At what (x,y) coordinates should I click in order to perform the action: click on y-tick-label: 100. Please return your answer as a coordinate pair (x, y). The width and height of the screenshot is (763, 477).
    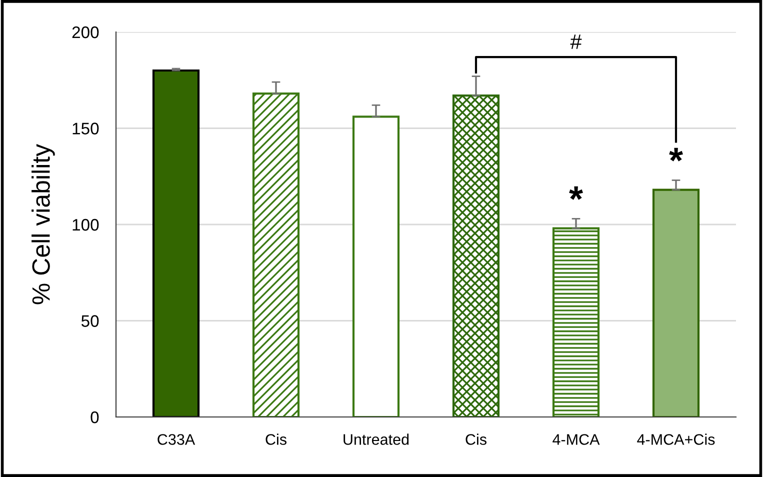
    Looking at the image, I should click on (85, 224).